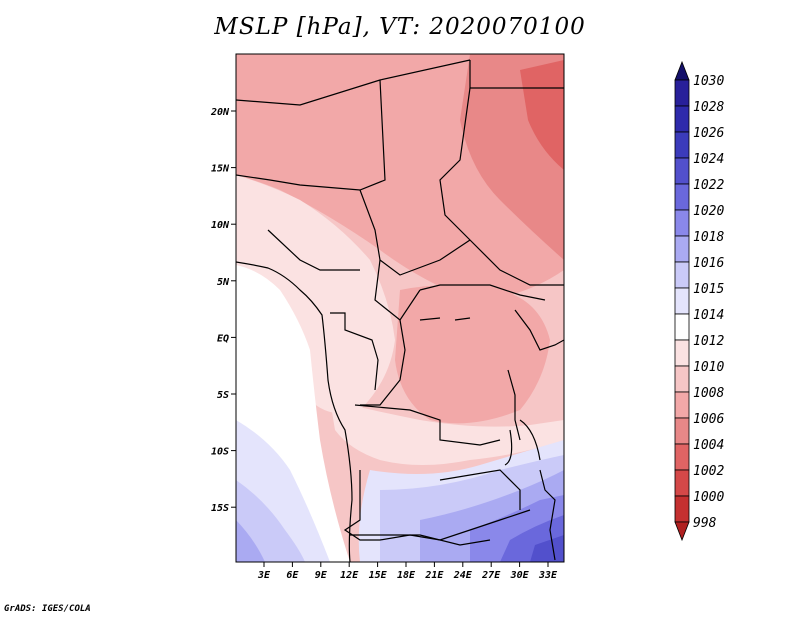  Describe the element at coordinates (708, 419) in the screenshot. I see `colorbar-label: 1006` at that location.